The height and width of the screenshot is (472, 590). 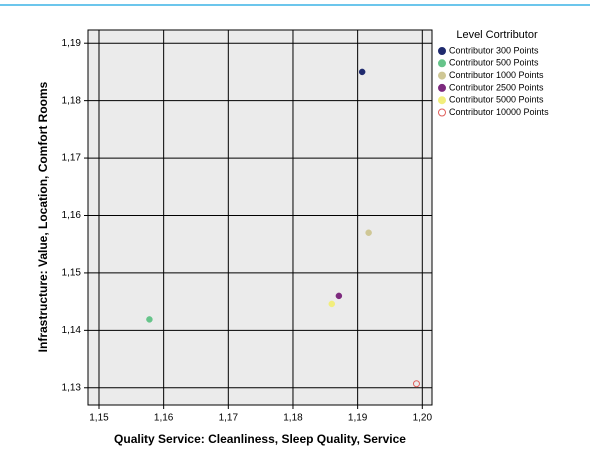 What do you see at coordinates (99, 418) in the screenshot?
I see `x-tick-label: 1,15` at bounding box center [99, 418].